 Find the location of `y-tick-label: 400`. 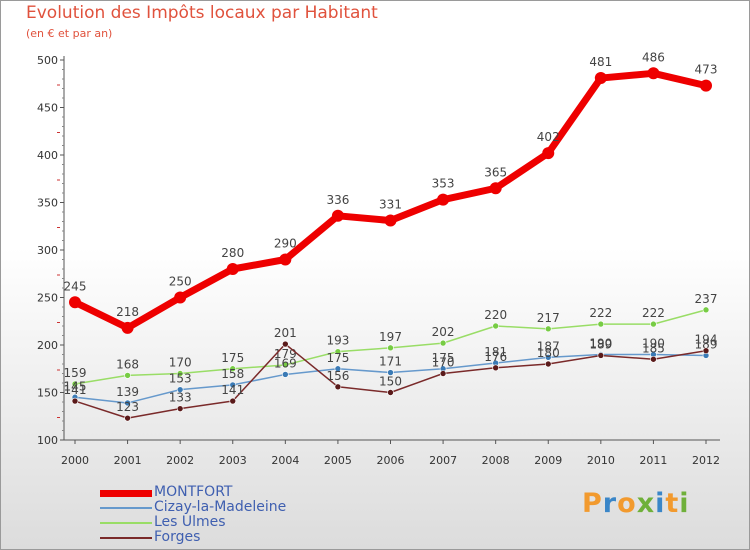

y-tick-label: 400 is located at coordinates (47, 155).